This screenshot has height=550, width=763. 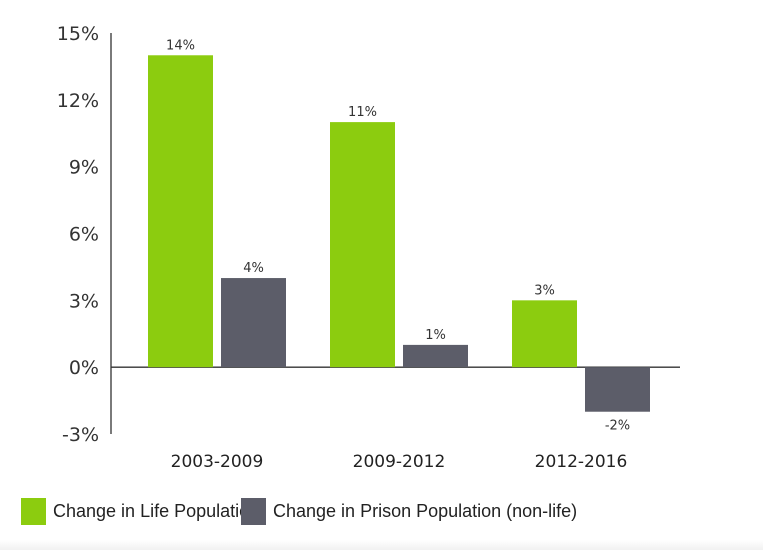 I want to click on y-tick-label: 6%, so click(x=84, y=235).